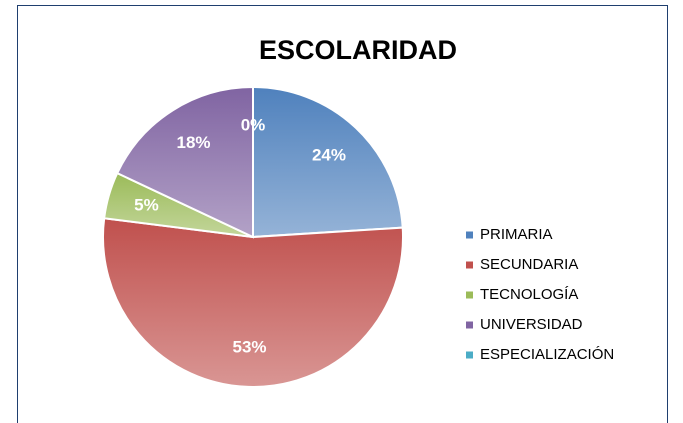 This screenshot has width=683, height=423. I want to click on data-label: 24%, so click(329, 155).